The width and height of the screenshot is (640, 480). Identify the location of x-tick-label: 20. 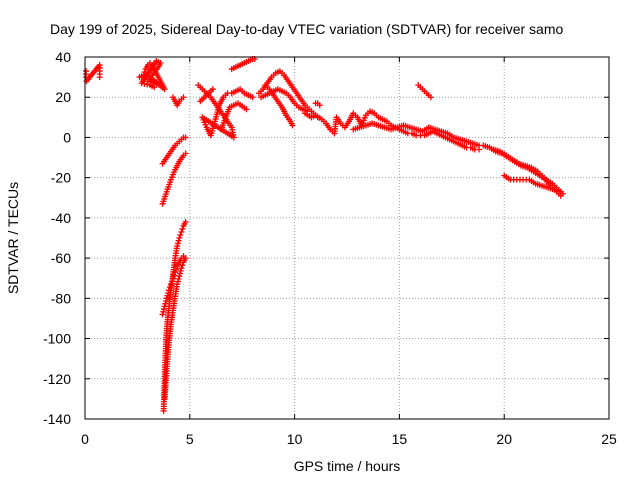
(504, 439).